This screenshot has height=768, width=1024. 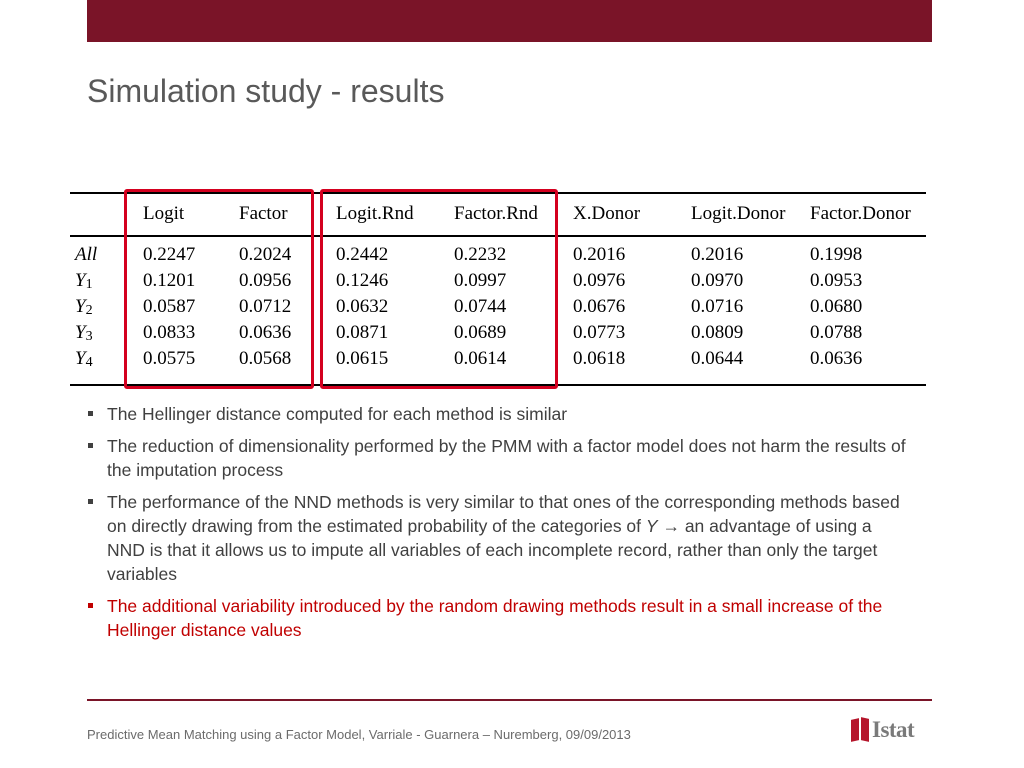 What do you see at coordinates (498, 236) in the screenshot?
I see `table-header-rule` at bounding box center [498, 236].